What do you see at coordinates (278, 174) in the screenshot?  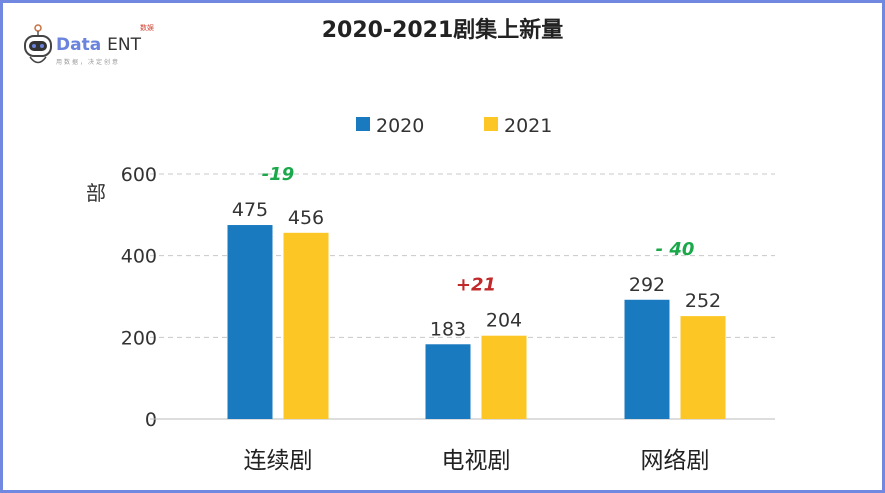 I see `change-annotation: -19` at bounding box center [278, 174].